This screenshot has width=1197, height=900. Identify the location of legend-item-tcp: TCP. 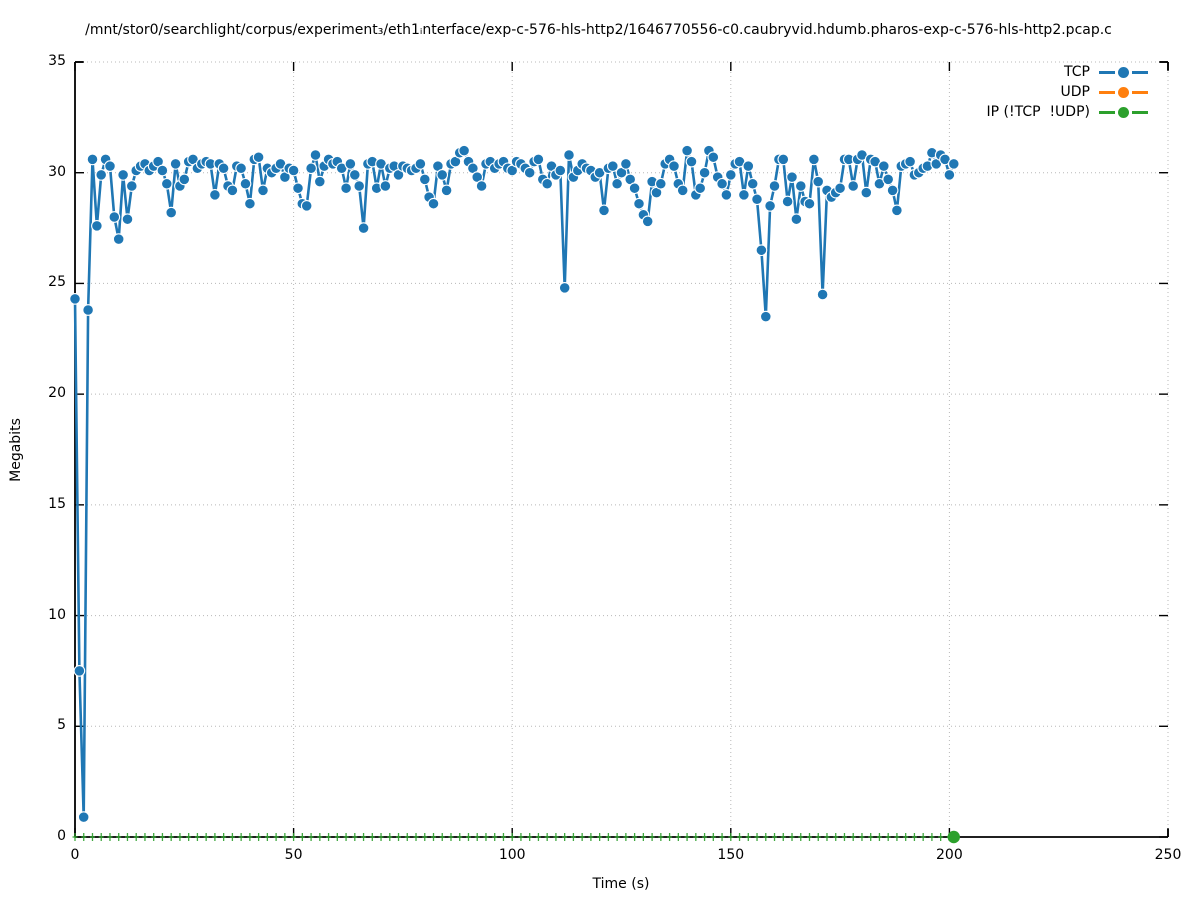
(1106, 72).